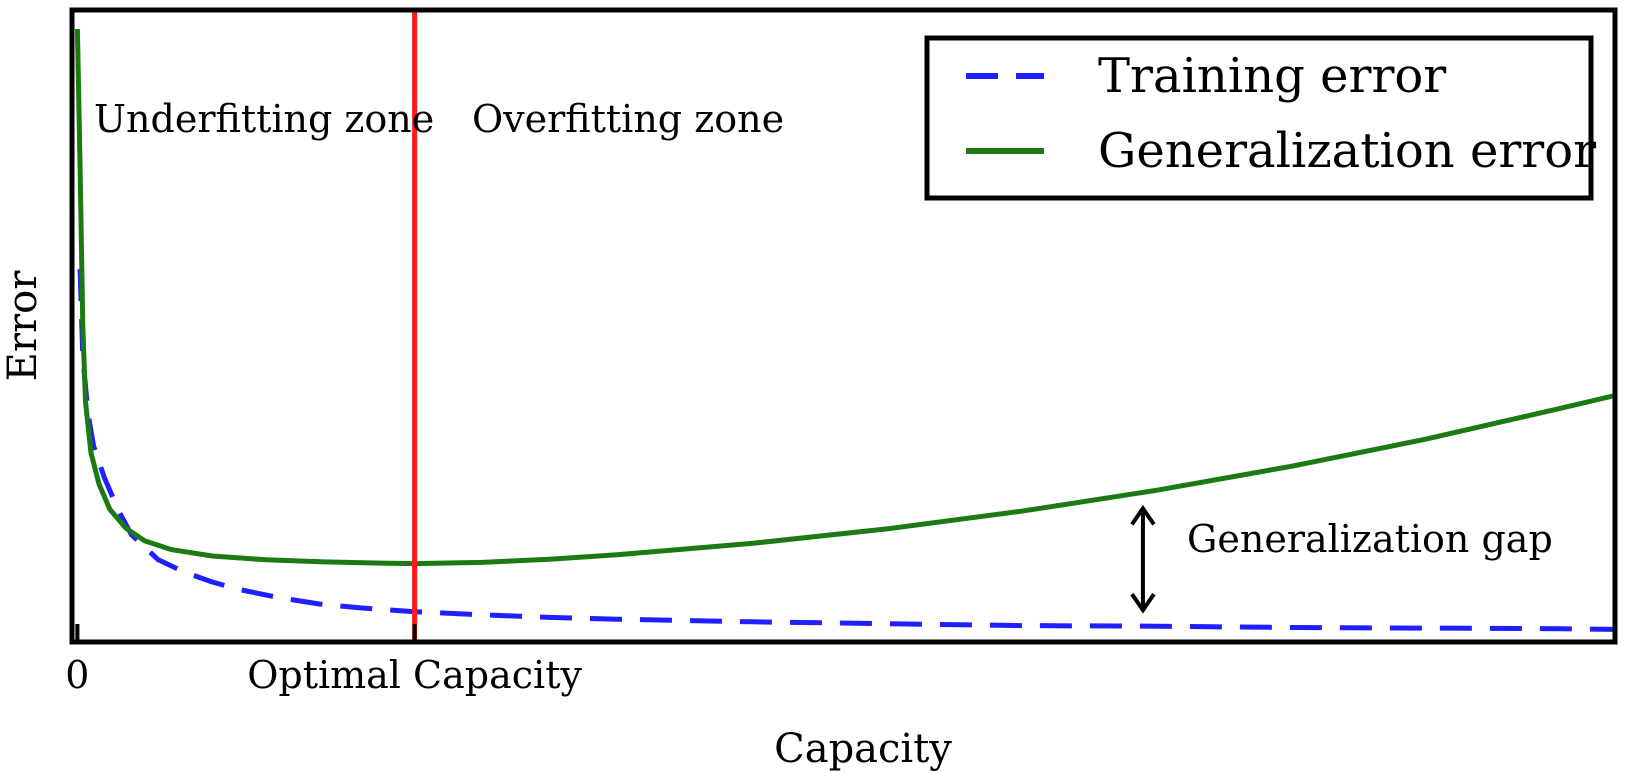 This screenshot has height=773, width=1627. I want to click on legend-frame, so click(1259, 118).